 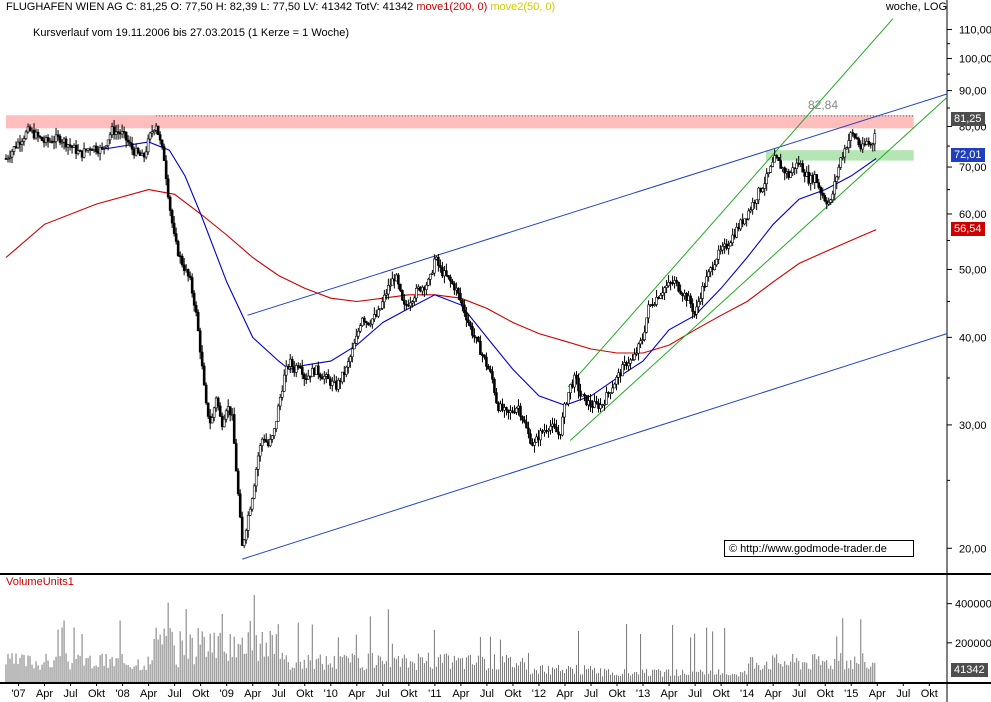 I want to click on x-tick-label: '14, so click(x=747, y=694).